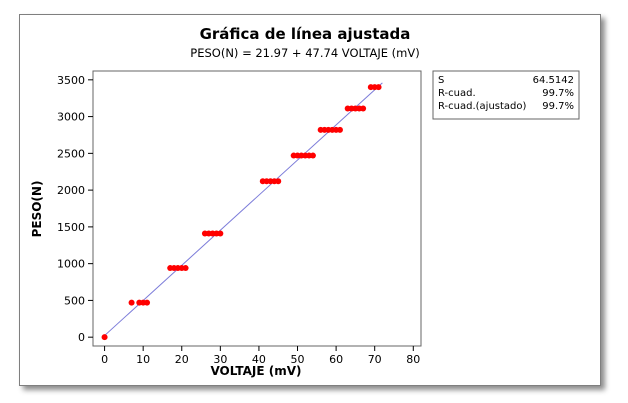 The image size is (628, 403). What do you see at coordinates (553, 80) in the screenshot?
I see `stat-value: 64.5142` at bounding box center [553, 80].